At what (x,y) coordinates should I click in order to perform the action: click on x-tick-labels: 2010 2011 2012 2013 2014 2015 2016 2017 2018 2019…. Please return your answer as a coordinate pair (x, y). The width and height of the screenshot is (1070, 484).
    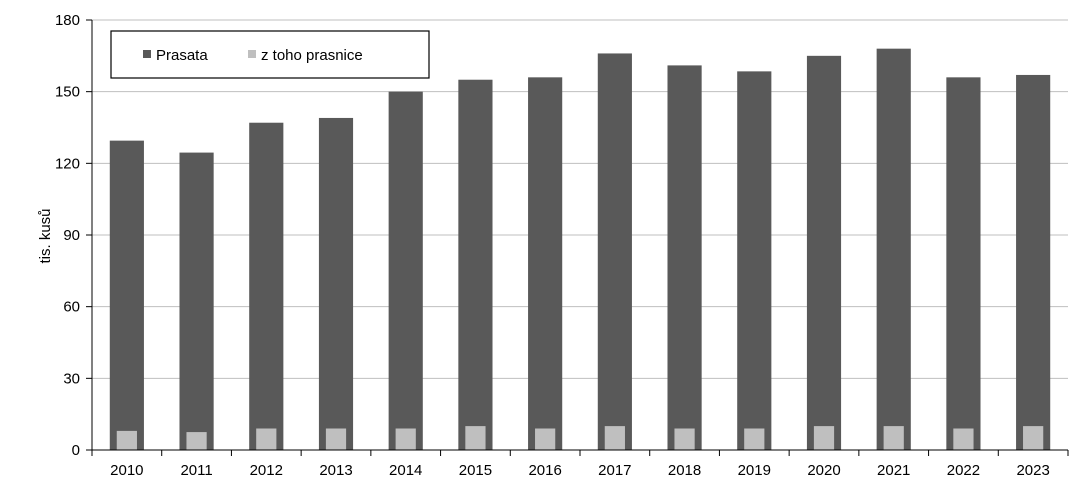
    Looking at the image, I should click on (580, 470).